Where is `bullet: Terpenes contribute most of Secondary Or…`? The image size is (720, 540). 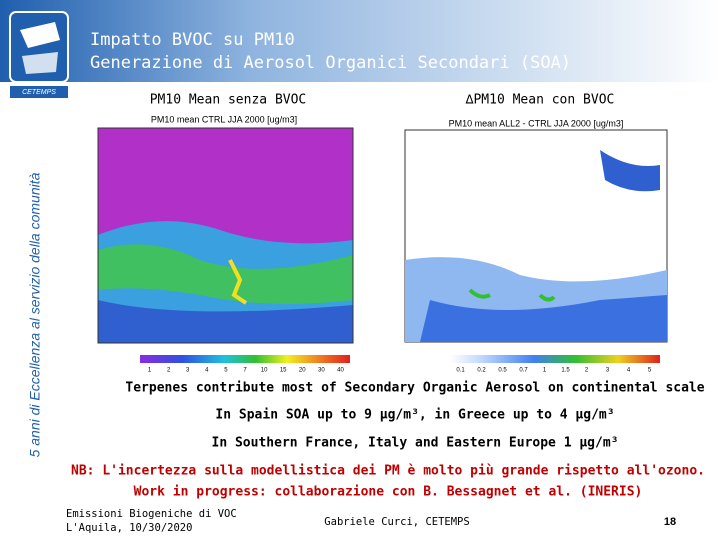 bullet: Terpenes contribute most of Secondary Or… is located at coordinates (414, 388).